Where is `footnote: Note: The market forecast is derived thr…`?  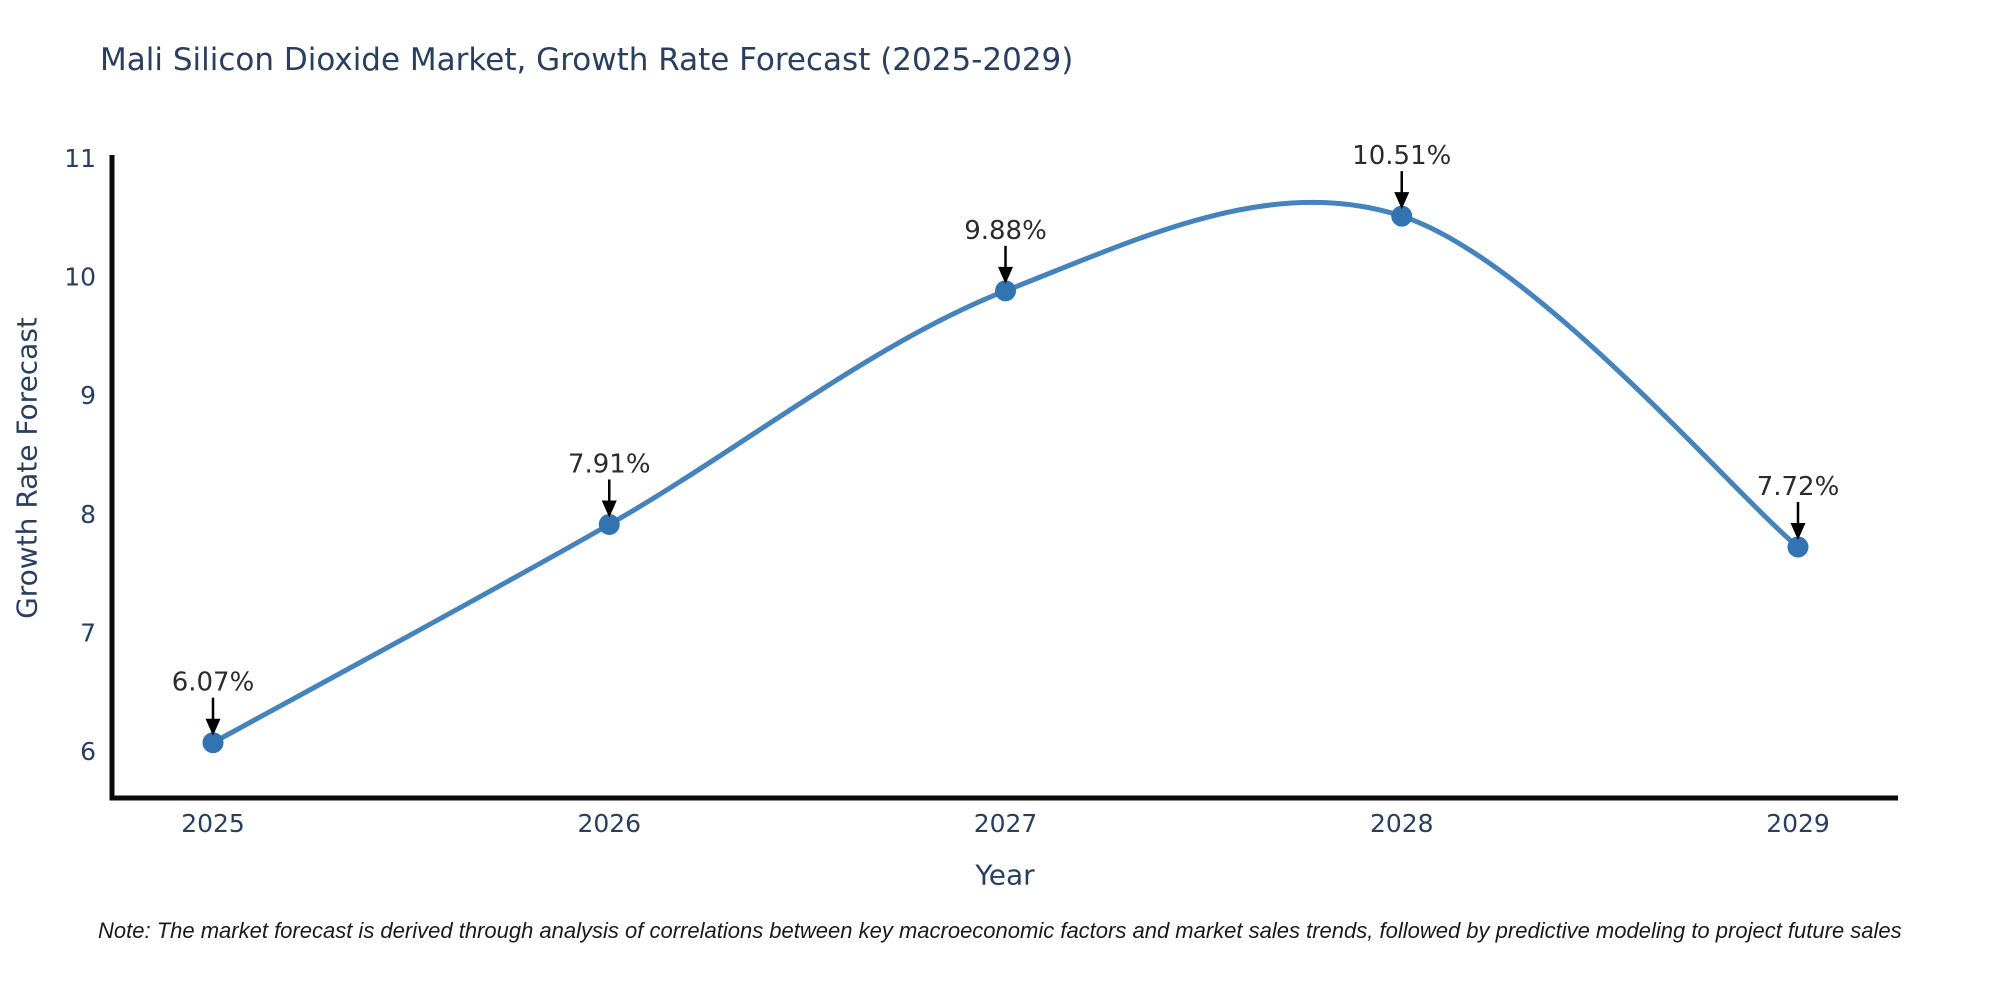 footnote: Note: The market forecast is derived thr… is located at coordinates (1000, 930).